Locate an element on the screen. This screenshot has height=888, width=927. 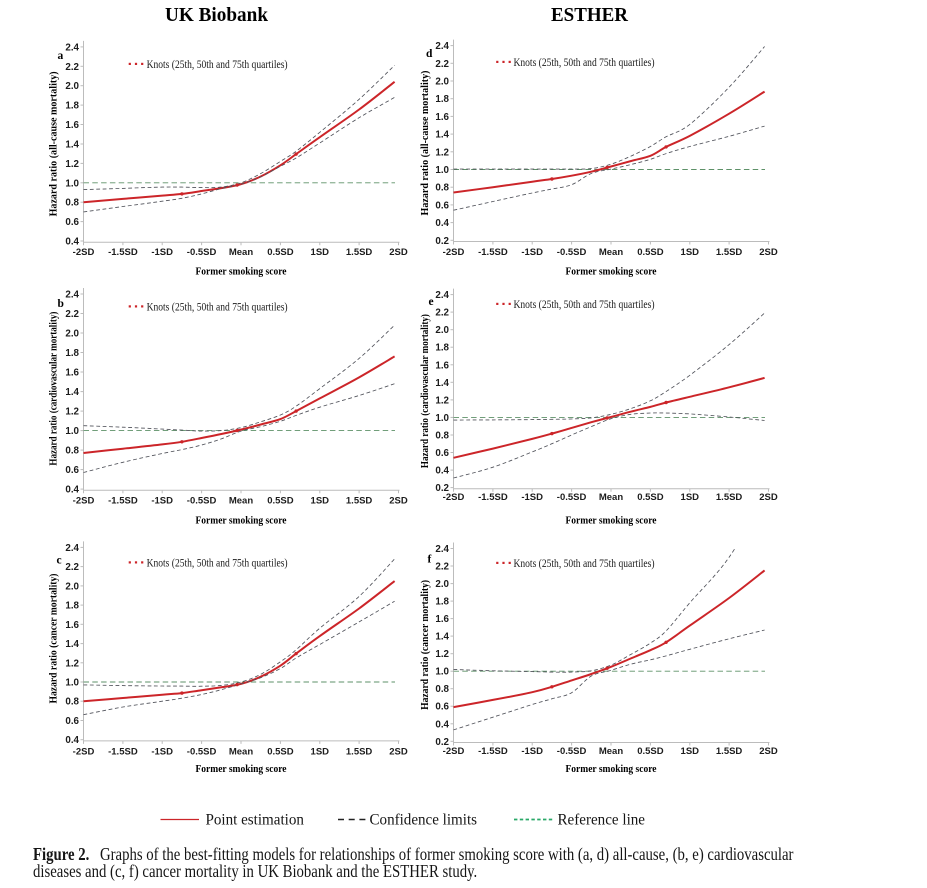
svg-text: d is located at coordinates (429, 54).